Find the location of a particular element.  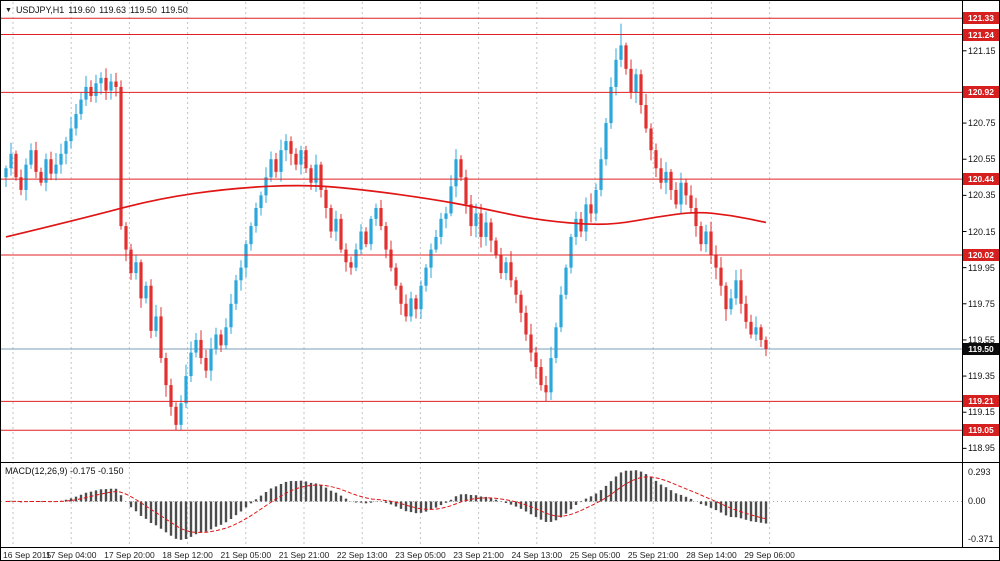

price-tick-label: 119.75 is located at coordinates (981, 303).